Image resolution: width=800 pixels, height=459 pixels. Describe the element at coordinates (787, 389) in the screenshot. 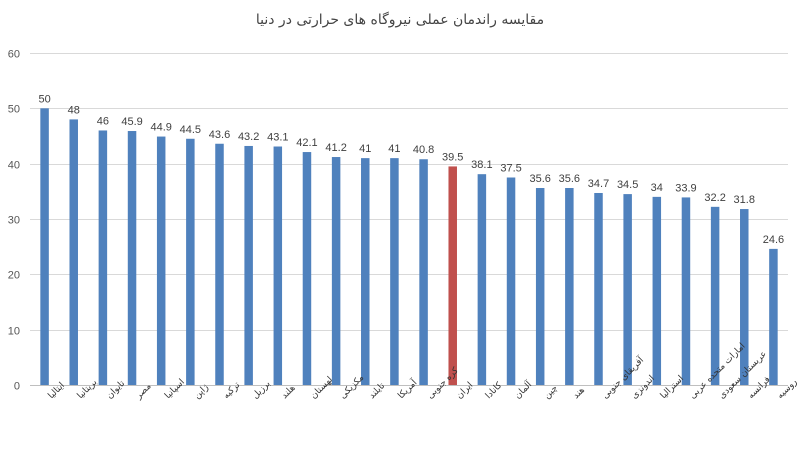

I see `category-label: روسیه` at that location.